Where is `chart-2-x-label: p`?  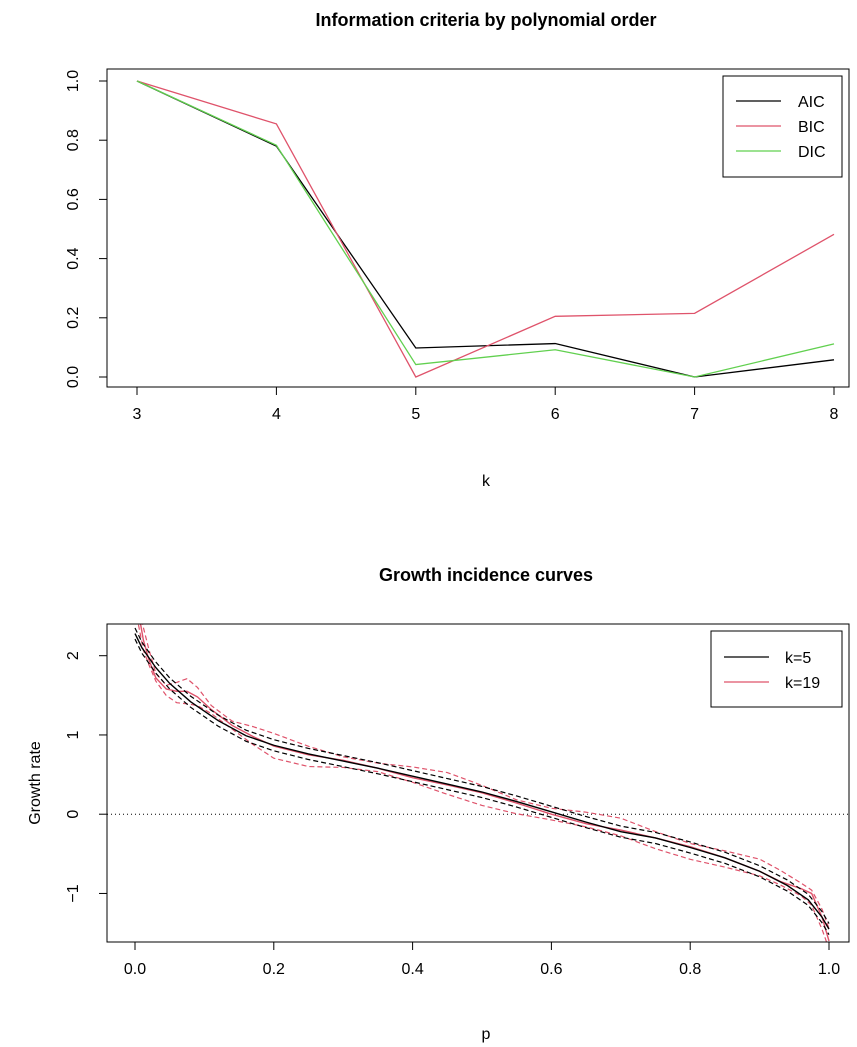 chart-2-x-label: p is located at coordinates (486, 1034).